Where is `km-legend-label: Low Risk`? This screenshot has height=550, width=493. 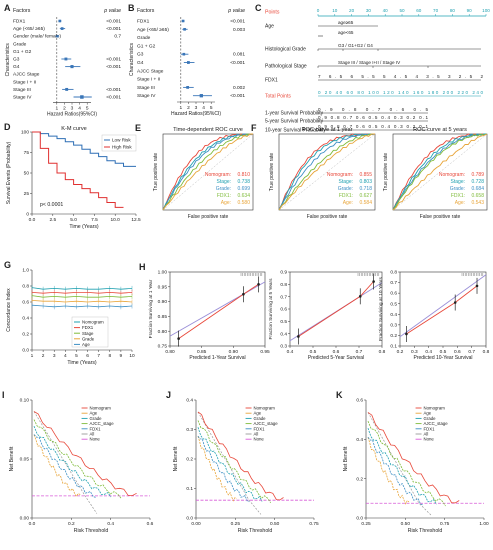 km-legend-label: Low Risk is located at coordinates (121, 140).